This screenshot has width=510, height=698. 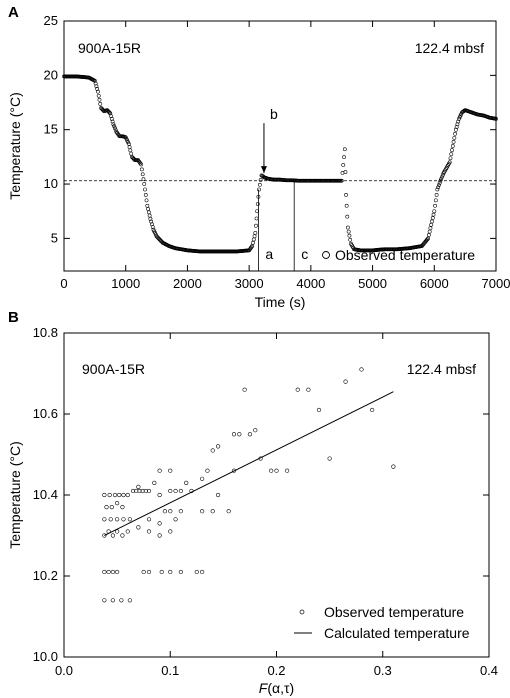 I want to click on panel-b-y-tick-label: 10.8, so click(x=45, y=332).